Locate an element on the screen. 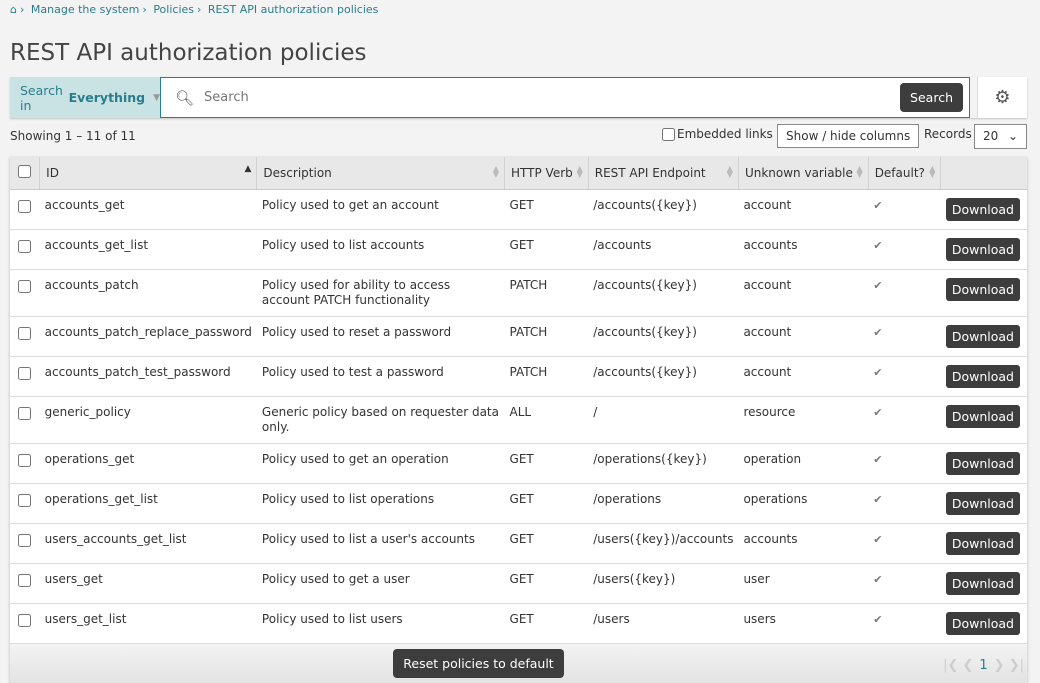 Image resolution: width=1040 pixels, height=683 pixels. cell-endpoint: /users({key}) is located at coordinates (663, 583).